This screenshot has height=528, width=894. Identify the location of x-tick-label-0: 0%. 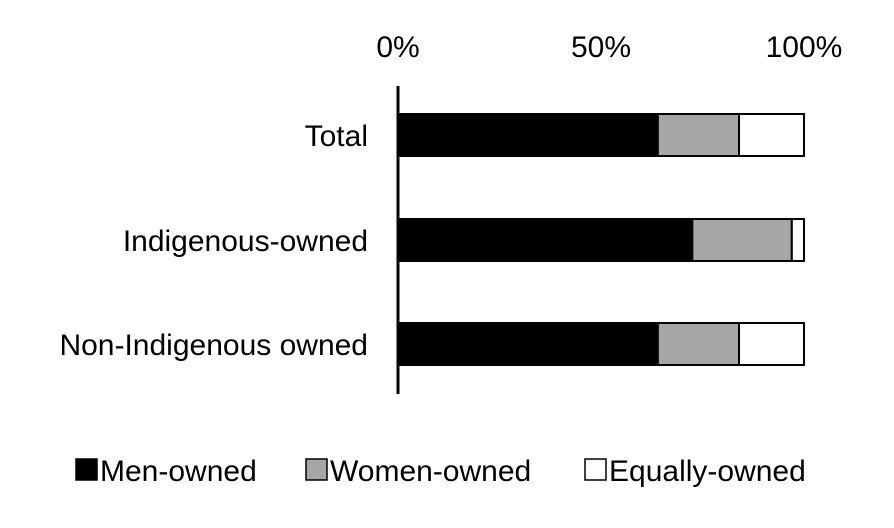
(397, 47).